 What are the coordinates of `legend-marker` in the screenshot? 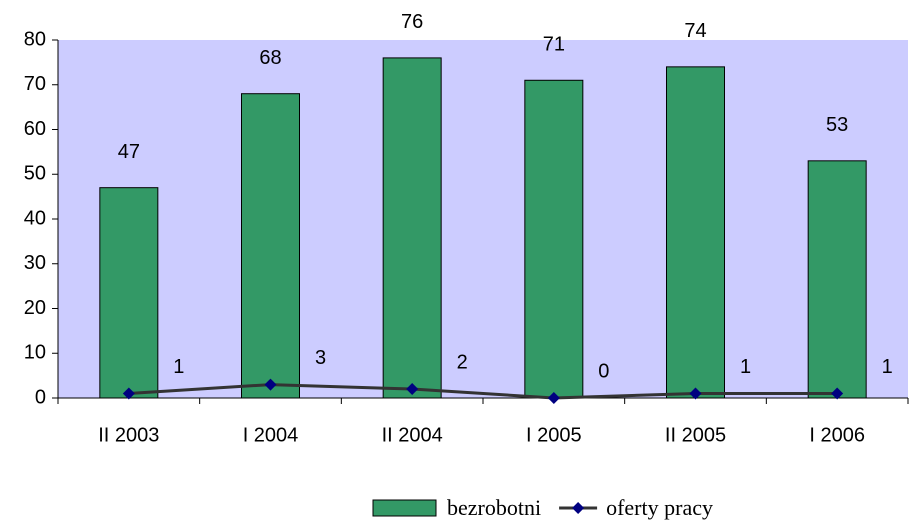 It's located at (578, 508).